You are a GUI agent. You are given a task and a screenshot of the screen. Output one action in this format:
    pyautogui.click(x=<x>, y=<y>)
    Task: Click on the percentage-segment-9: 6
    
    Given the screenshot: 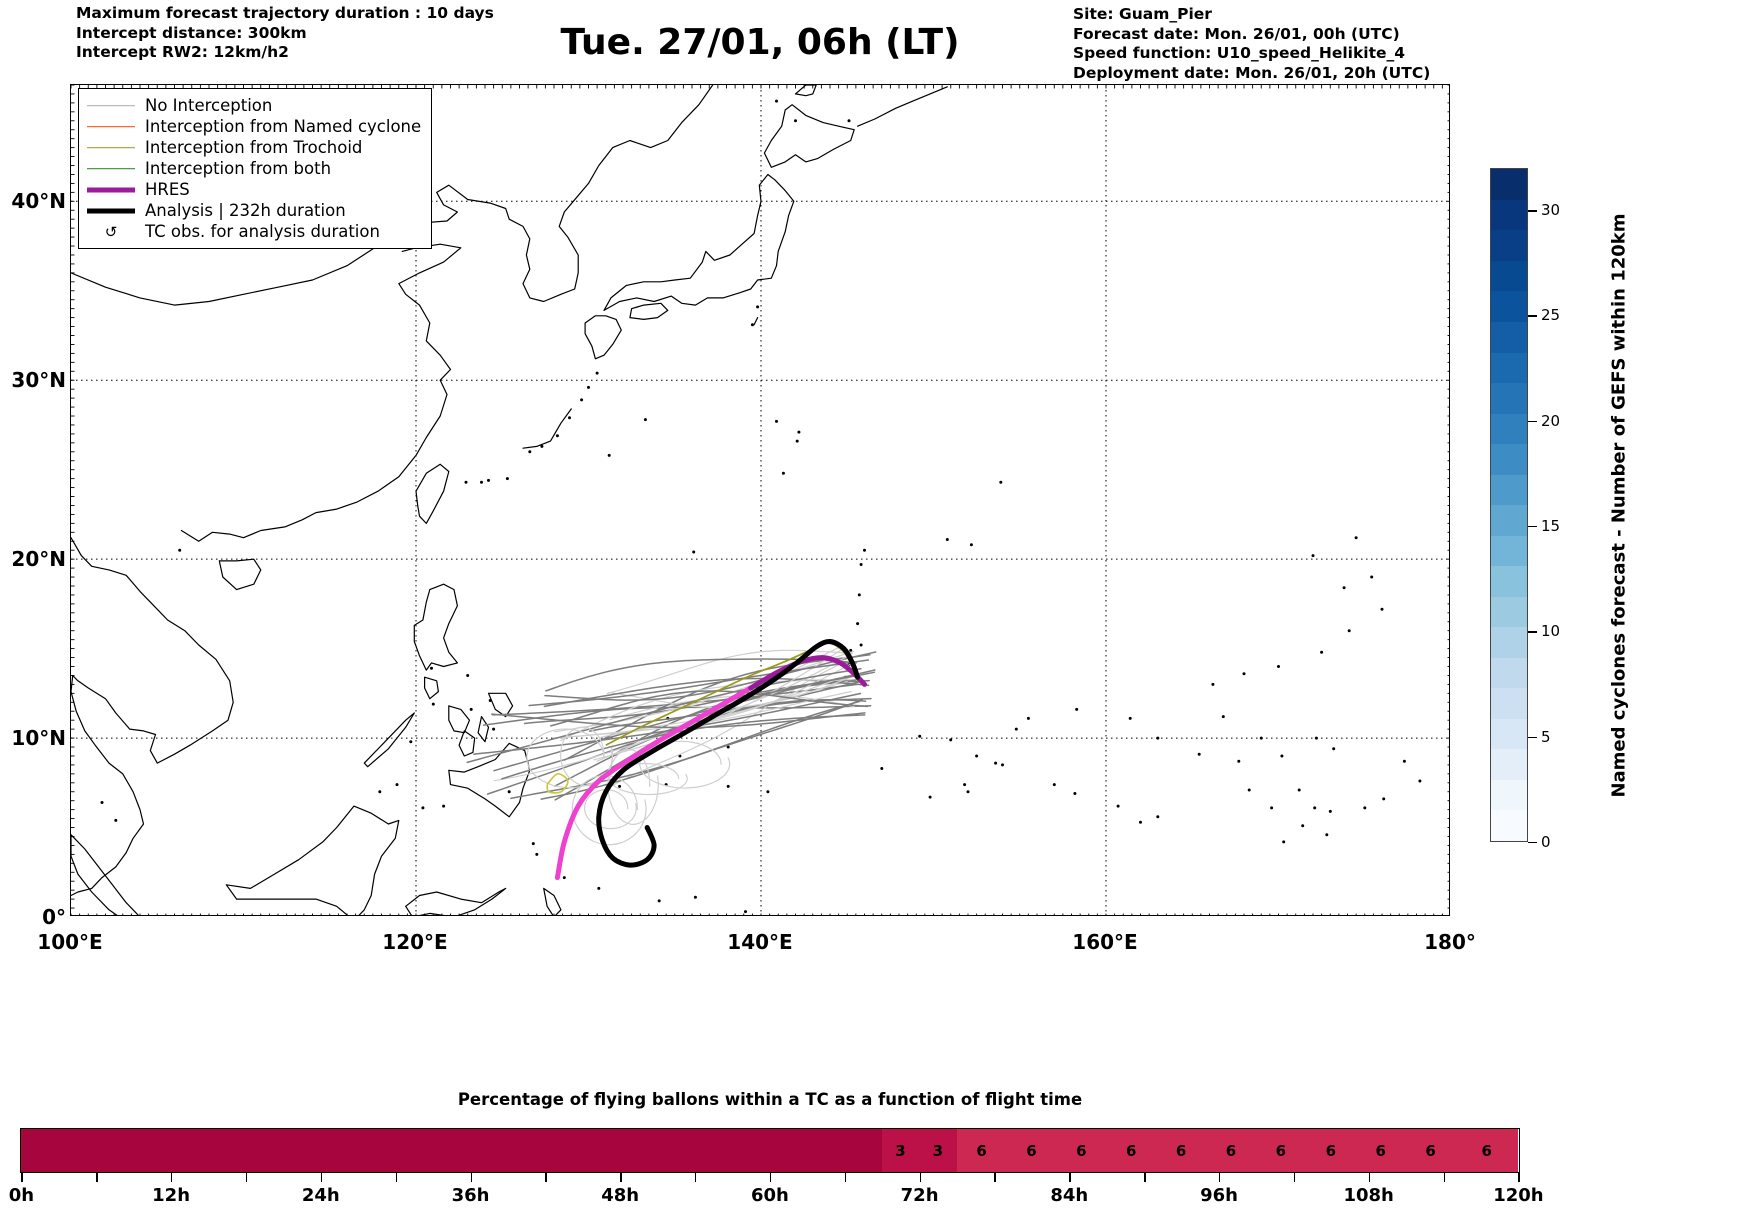 What is the action you would take?
    pyautogui.click(x=1280, y=1150)
    